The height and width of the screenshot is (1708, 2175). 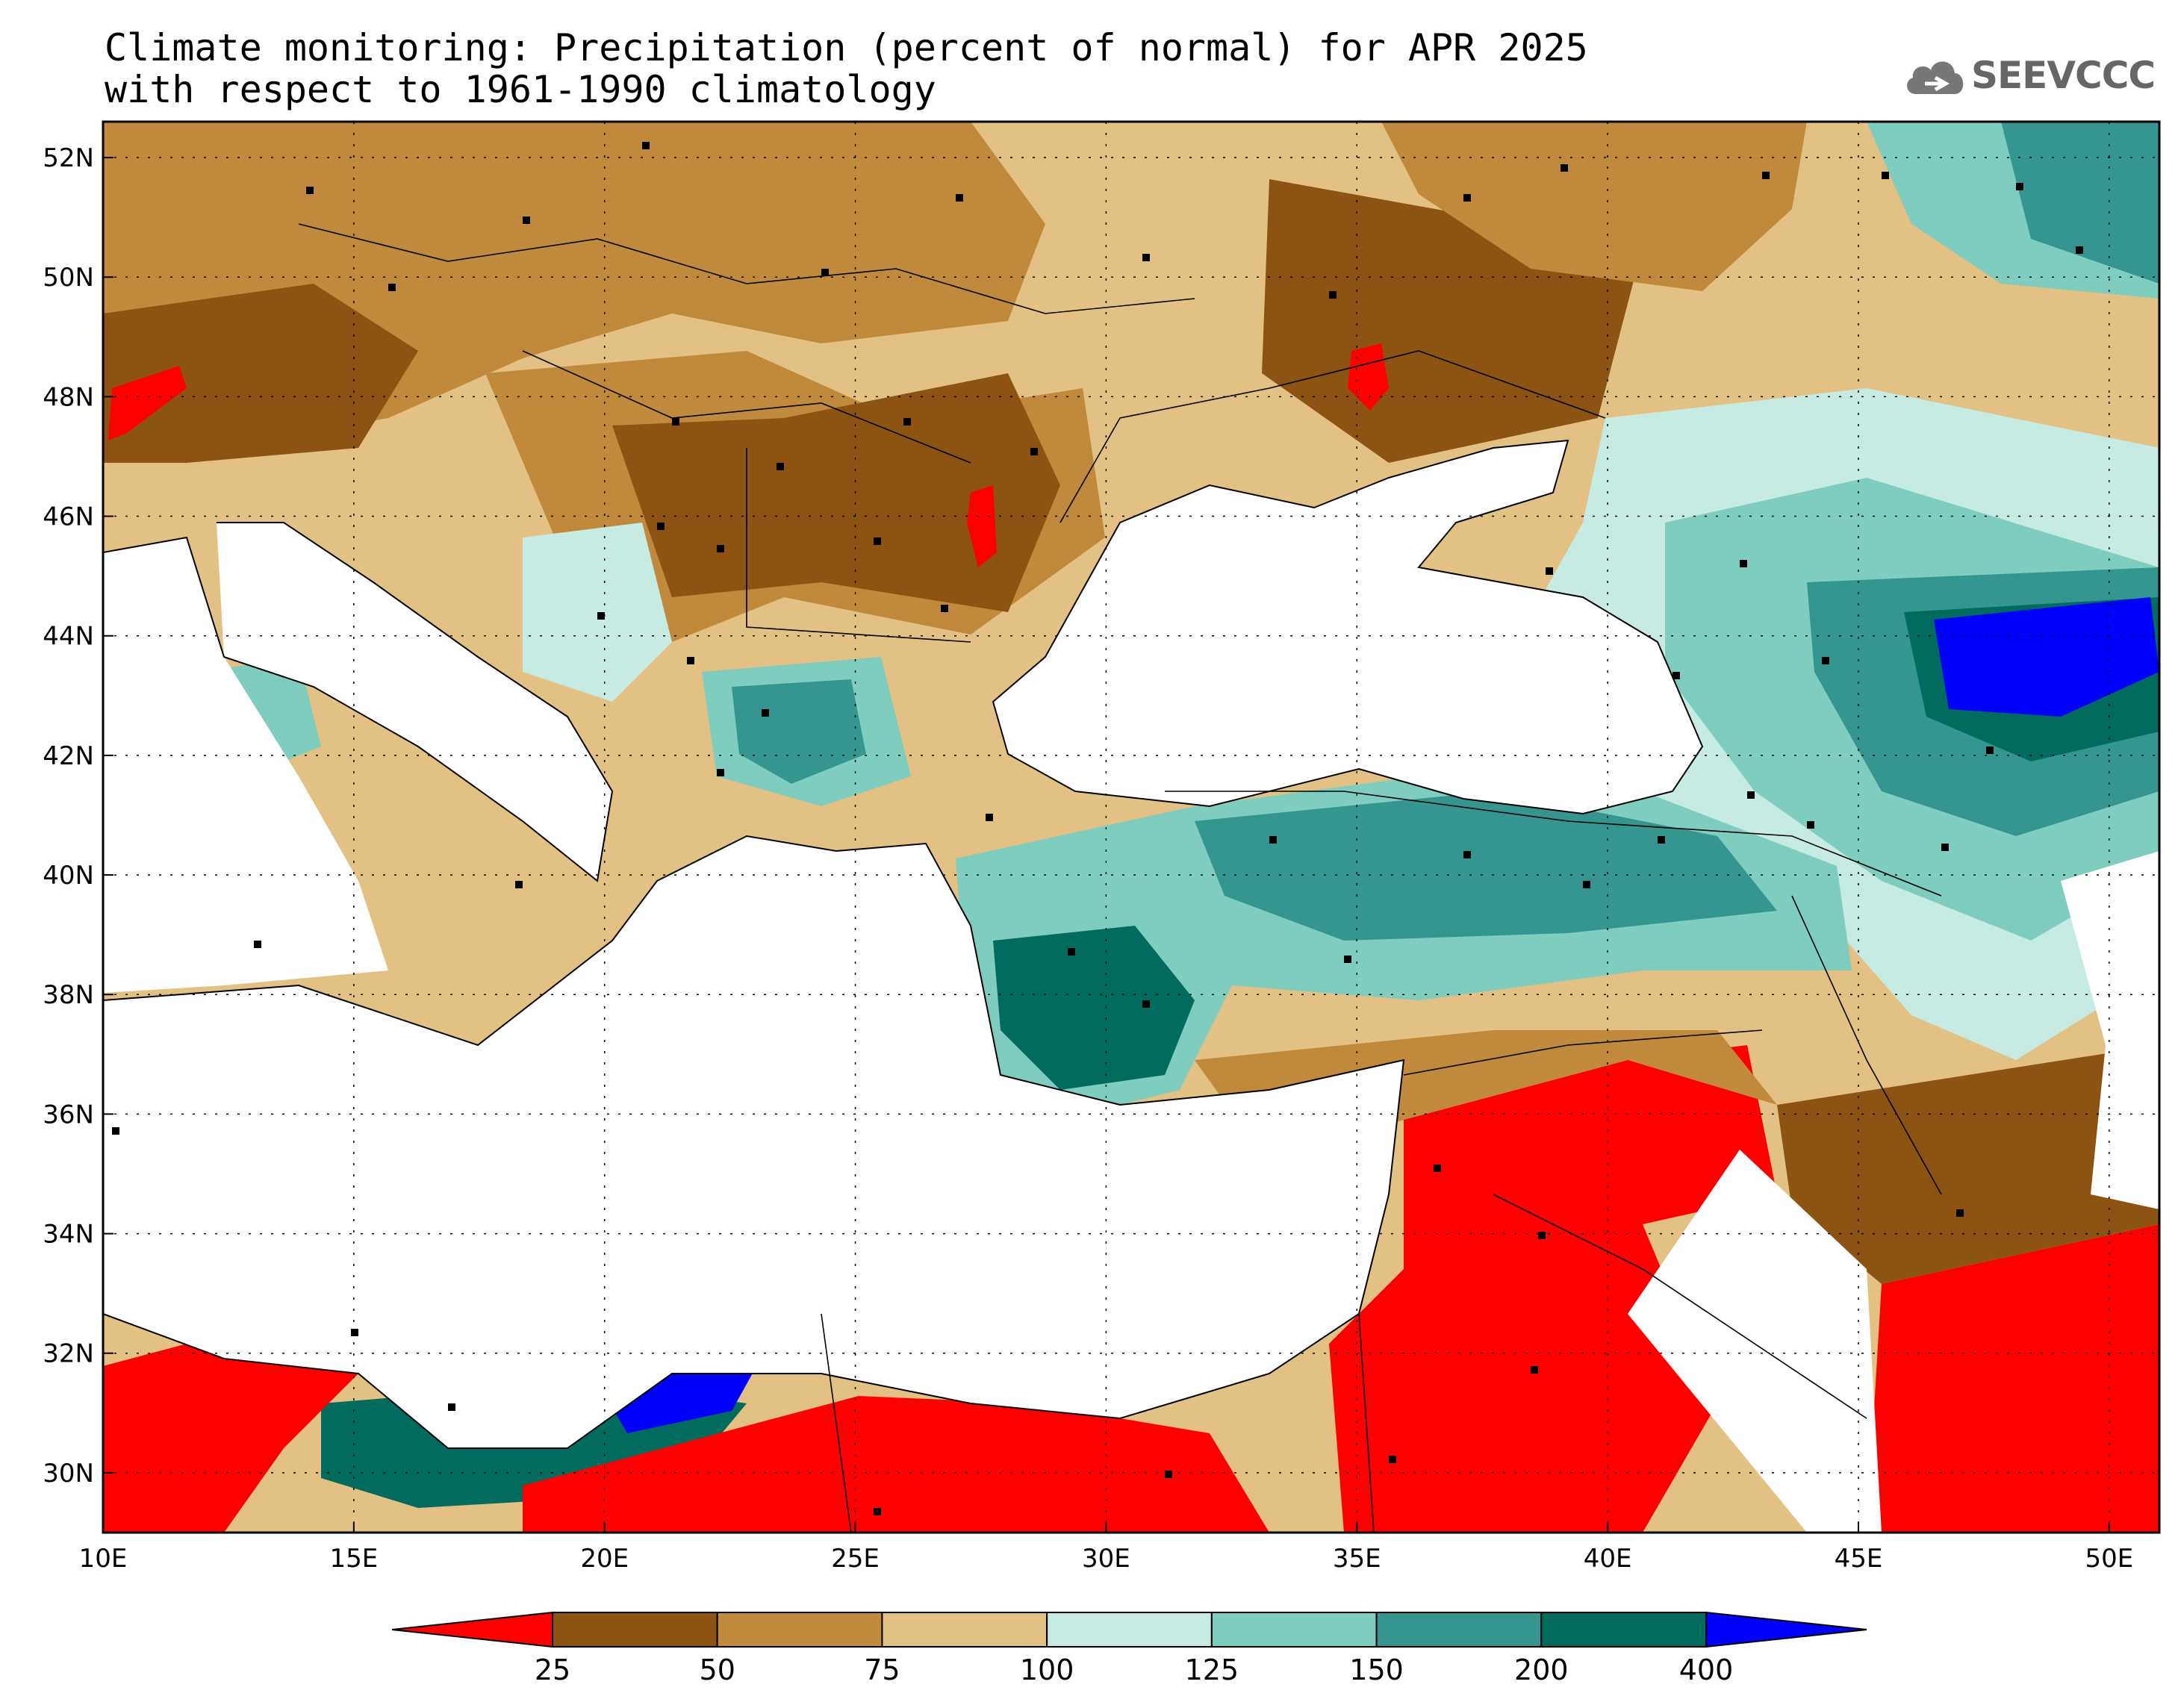 What do you see at coordinates (2013, 1378) in the screenshot?
I see `extreme-dry-iraq` at bounding box center [2013, 1378].